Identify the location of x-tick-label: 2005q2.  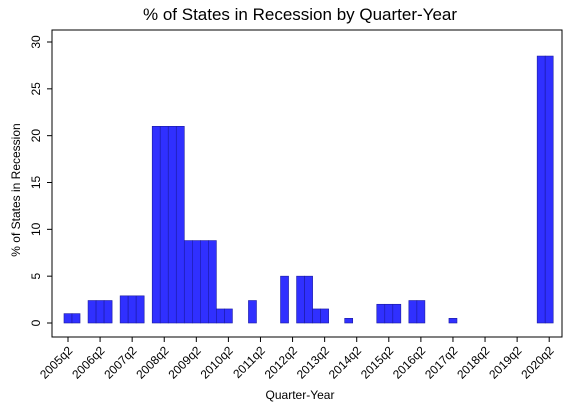
(56, 362).